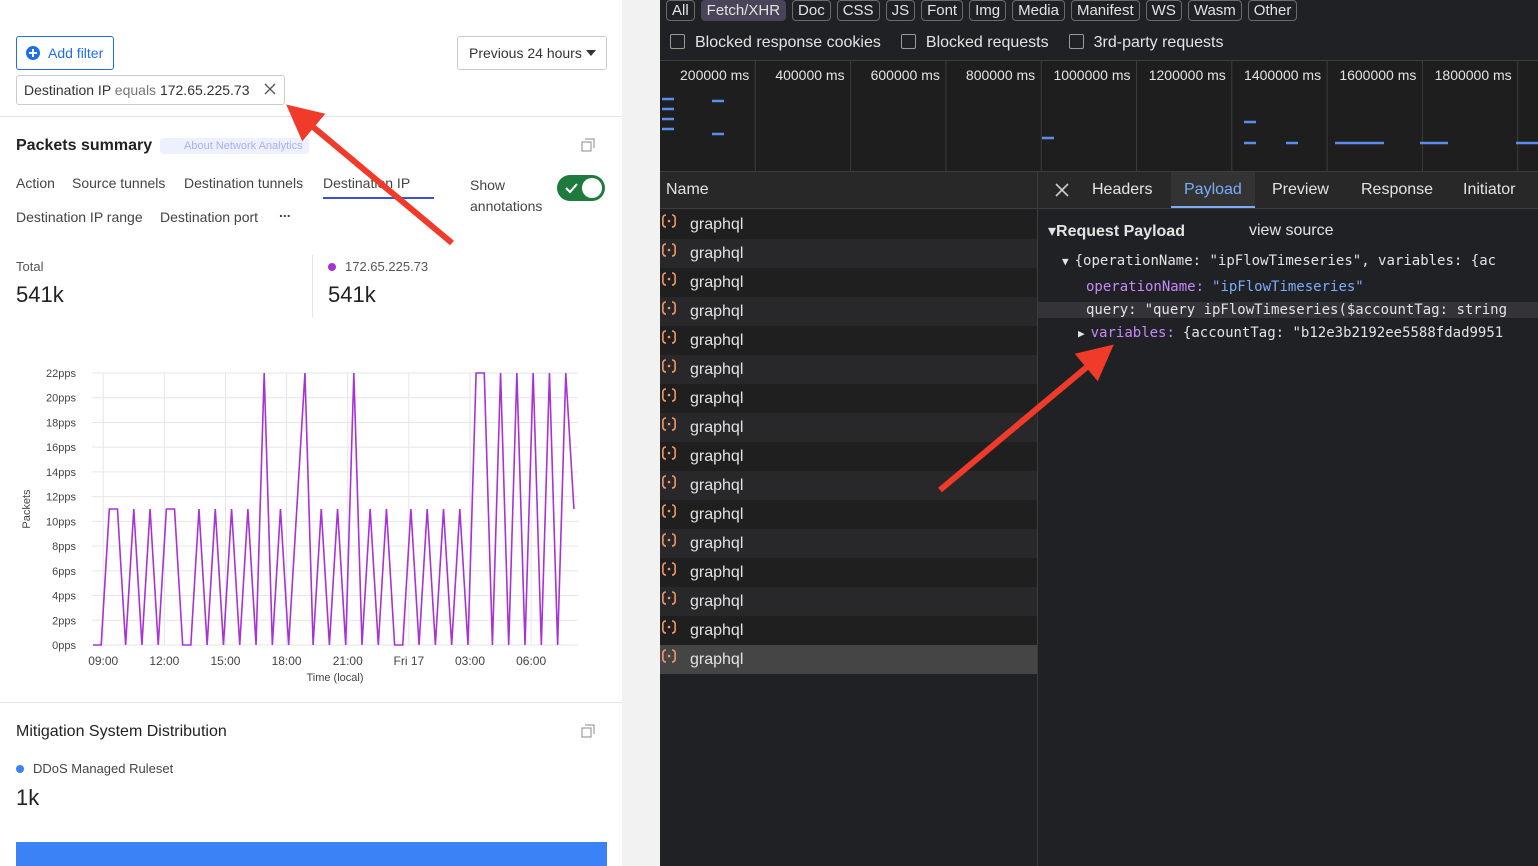 The width and height of the screenshot is (1538, 866). I want to click on section-title: Mitigation System Distribution, so click(121, 731).